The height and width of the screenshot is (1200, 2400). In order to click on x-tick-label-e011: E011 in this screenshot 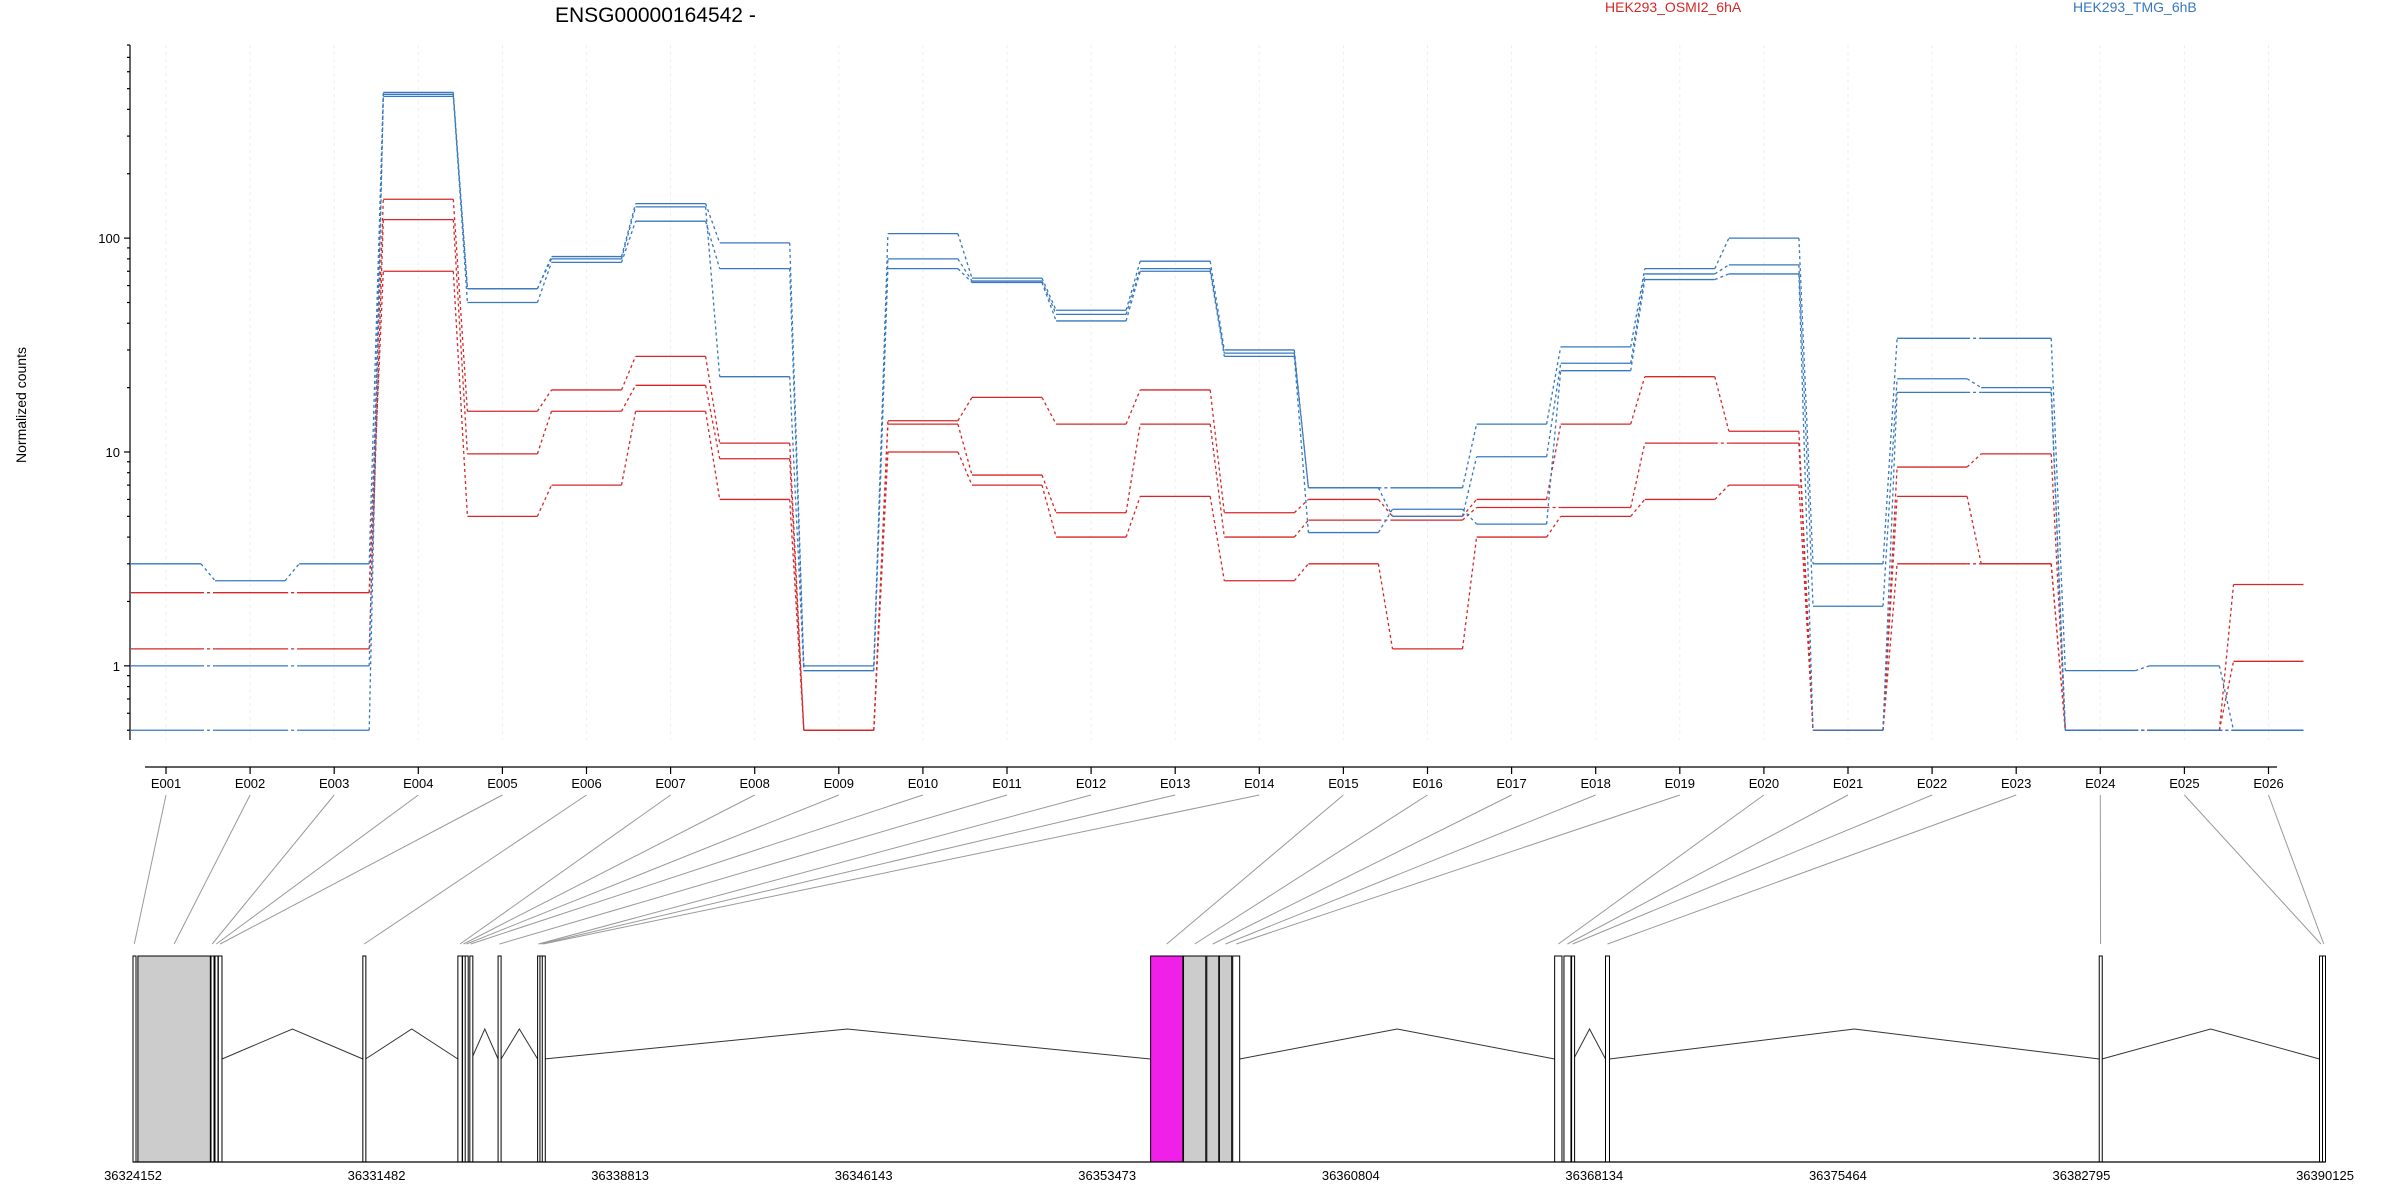, I will do `click(1006, 783)`.